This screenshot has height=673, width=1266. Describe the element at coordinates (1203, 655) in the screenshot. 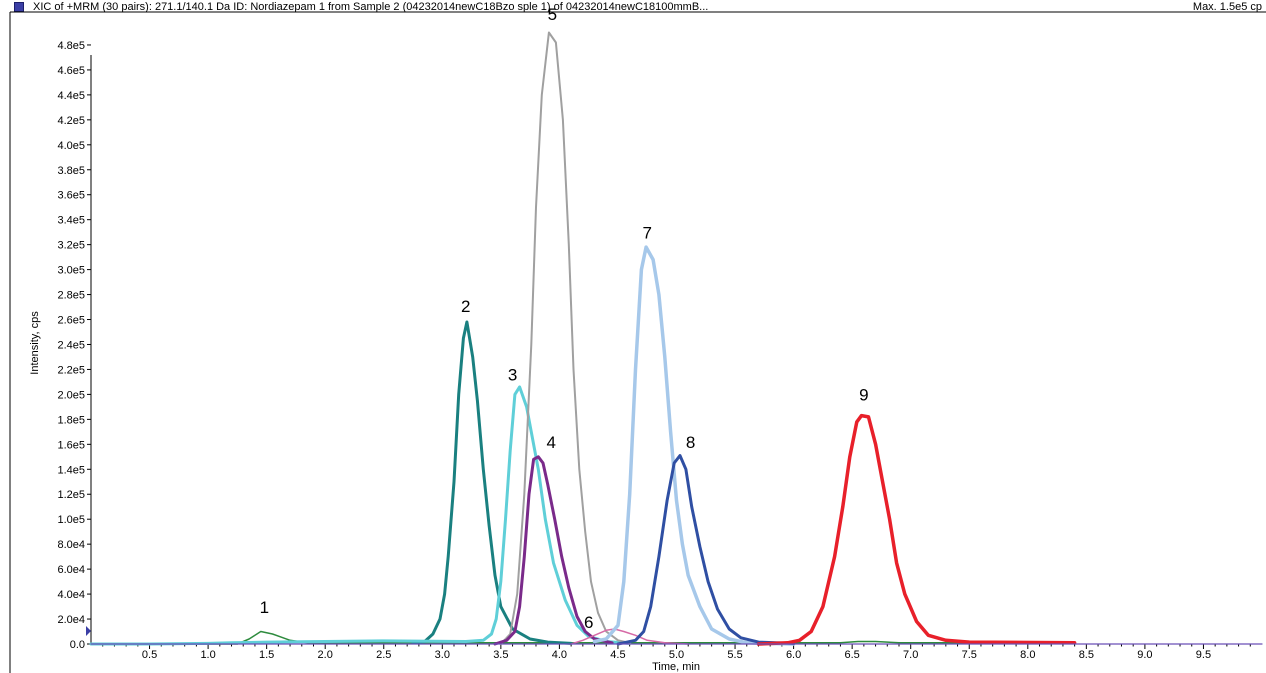

I see `x-tick-label: 9.5` at that location.